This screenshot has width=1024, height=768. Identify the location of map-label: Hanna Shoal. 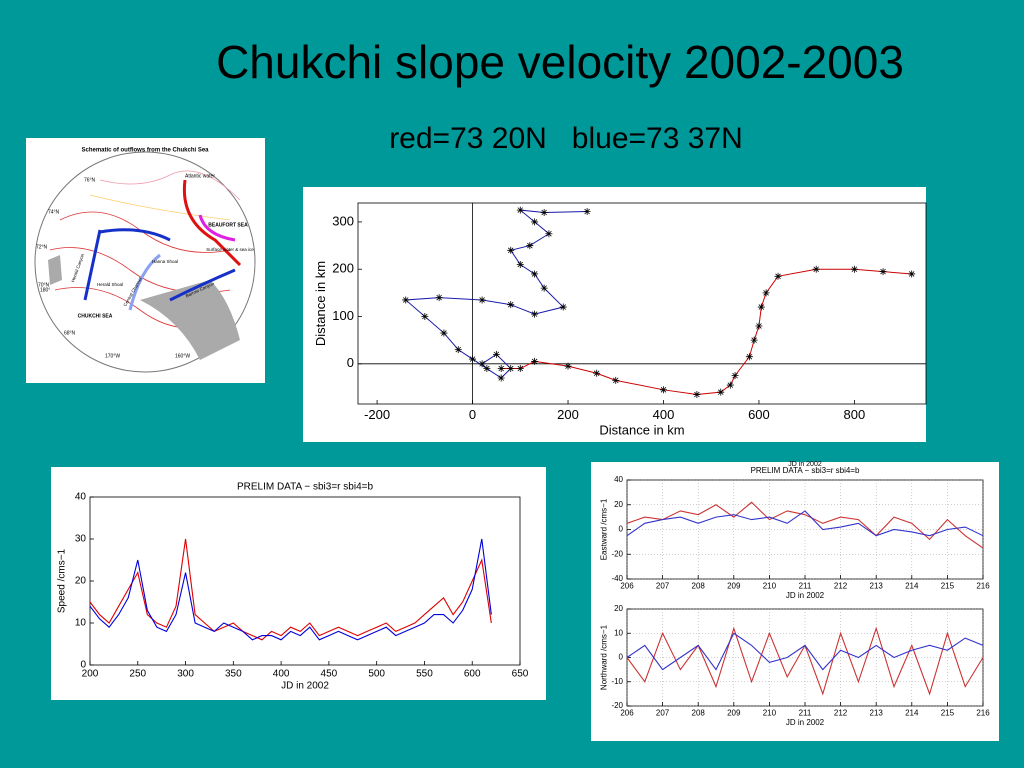
(165, 261).